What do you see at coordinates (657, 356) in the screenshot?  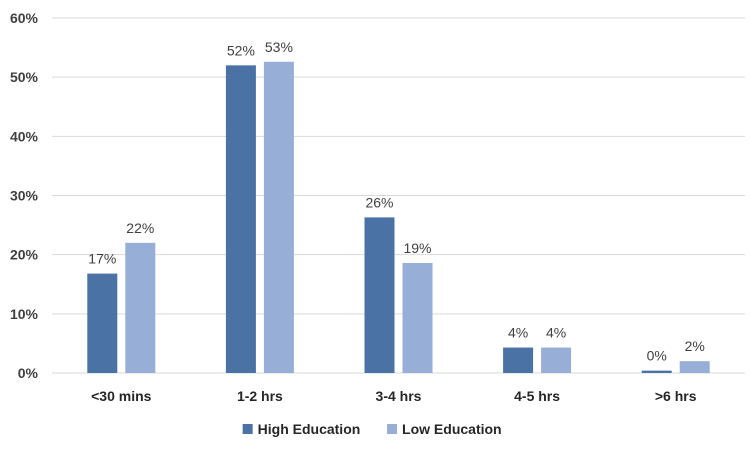 I see `data-label: 0%` at bounding box center [657, 356].